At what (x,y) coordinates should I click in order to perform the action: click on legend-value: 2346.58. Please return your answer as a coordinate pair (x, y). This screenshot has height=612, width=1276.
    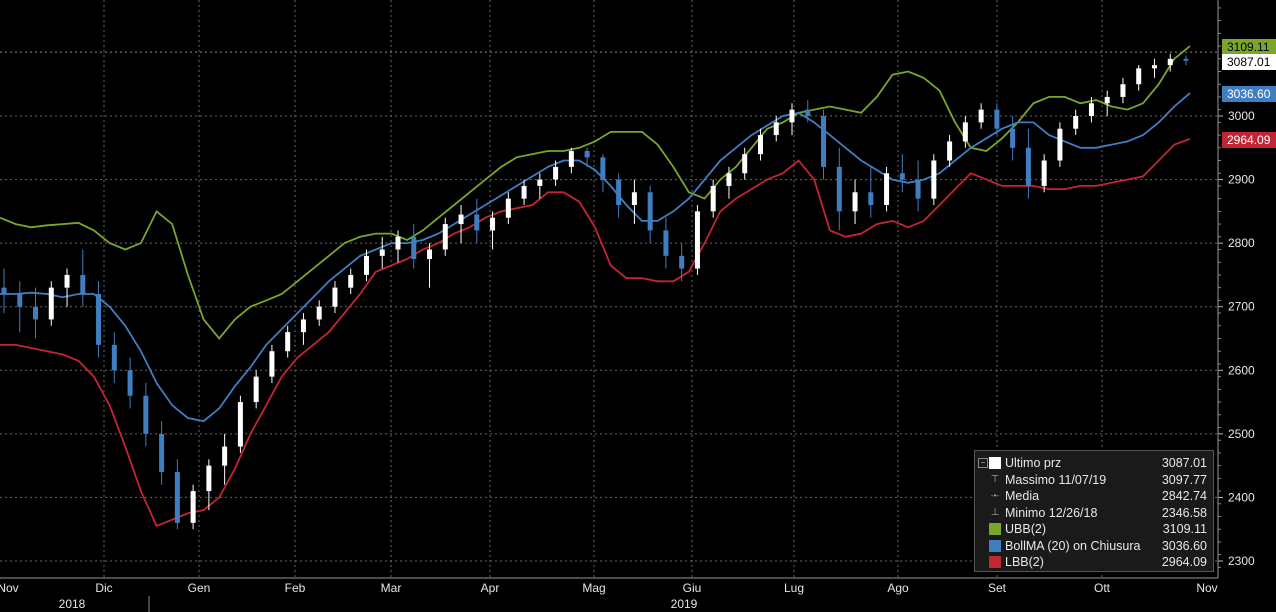
    Looking at the image, I should click on (1184, 512).